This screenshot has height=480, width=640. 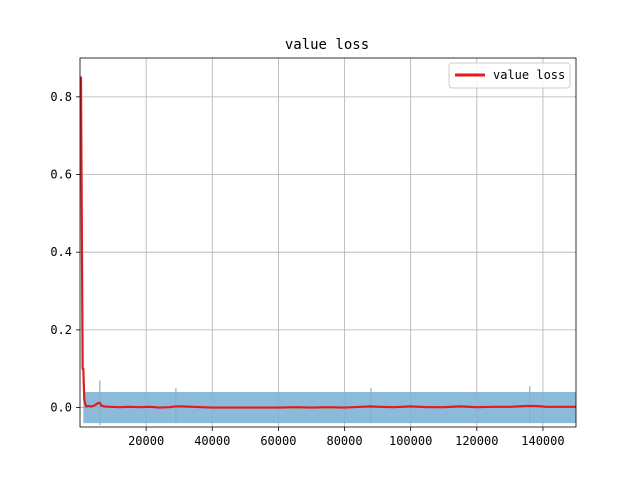 What do you see at coordinates (61, 408) in the screenshot?
I see `y-tick-label: 0.0` at bounding box center [61, 408].